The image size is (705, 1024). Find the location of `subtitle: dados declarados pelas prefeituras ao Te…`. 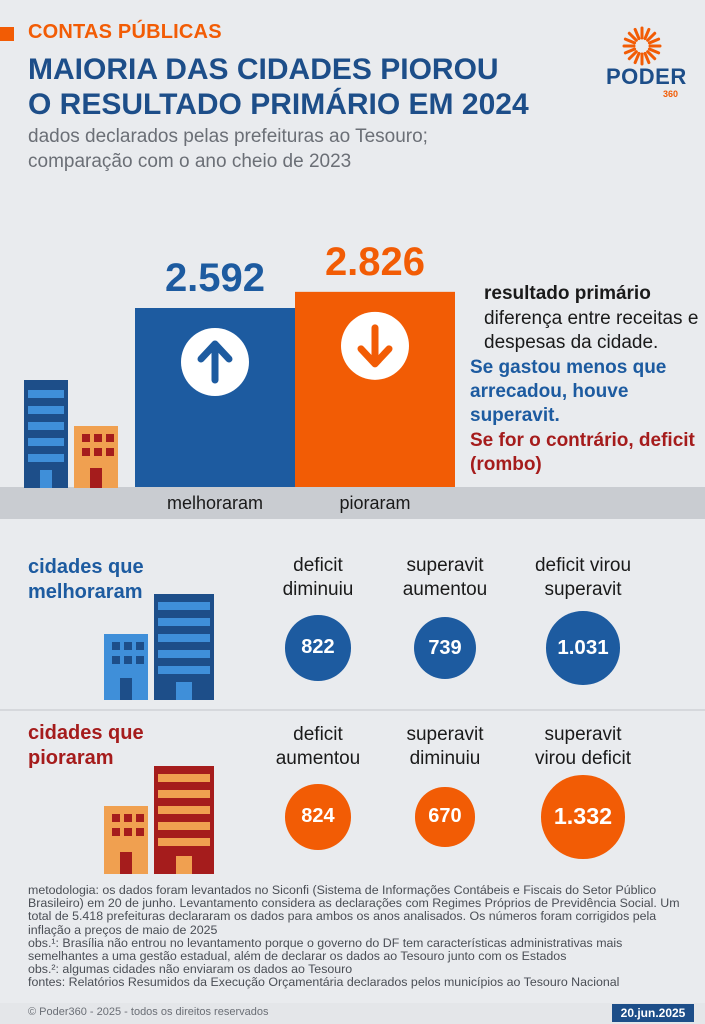

subtitle: dados declarados pelas prefeituras ao Te… is located at coordinates (228, 149).